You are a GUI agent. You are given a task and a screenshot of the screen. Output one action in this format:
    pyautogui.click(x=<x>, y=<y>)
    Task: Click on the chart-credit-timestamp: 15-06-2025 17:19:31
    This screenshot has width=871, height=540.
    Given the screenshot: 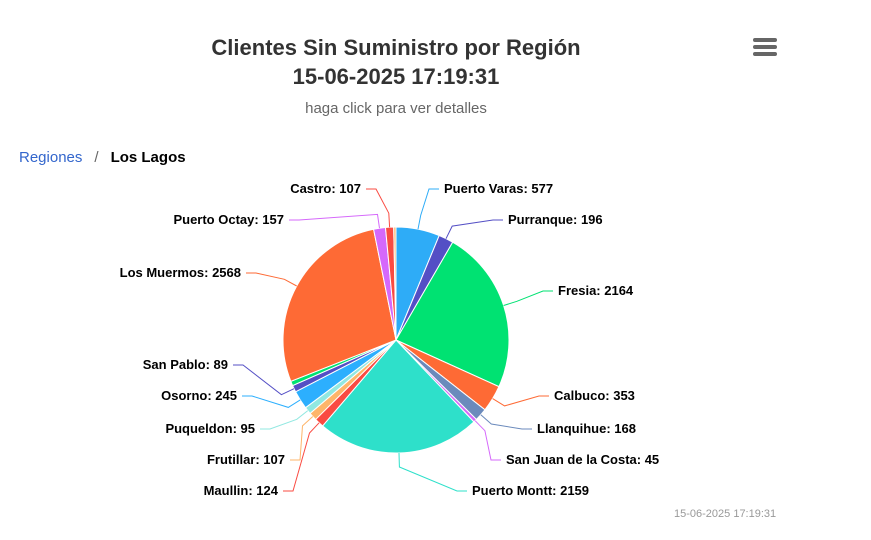 What is the action you would take?
    pyautogui.click(x=725, y=514)
    